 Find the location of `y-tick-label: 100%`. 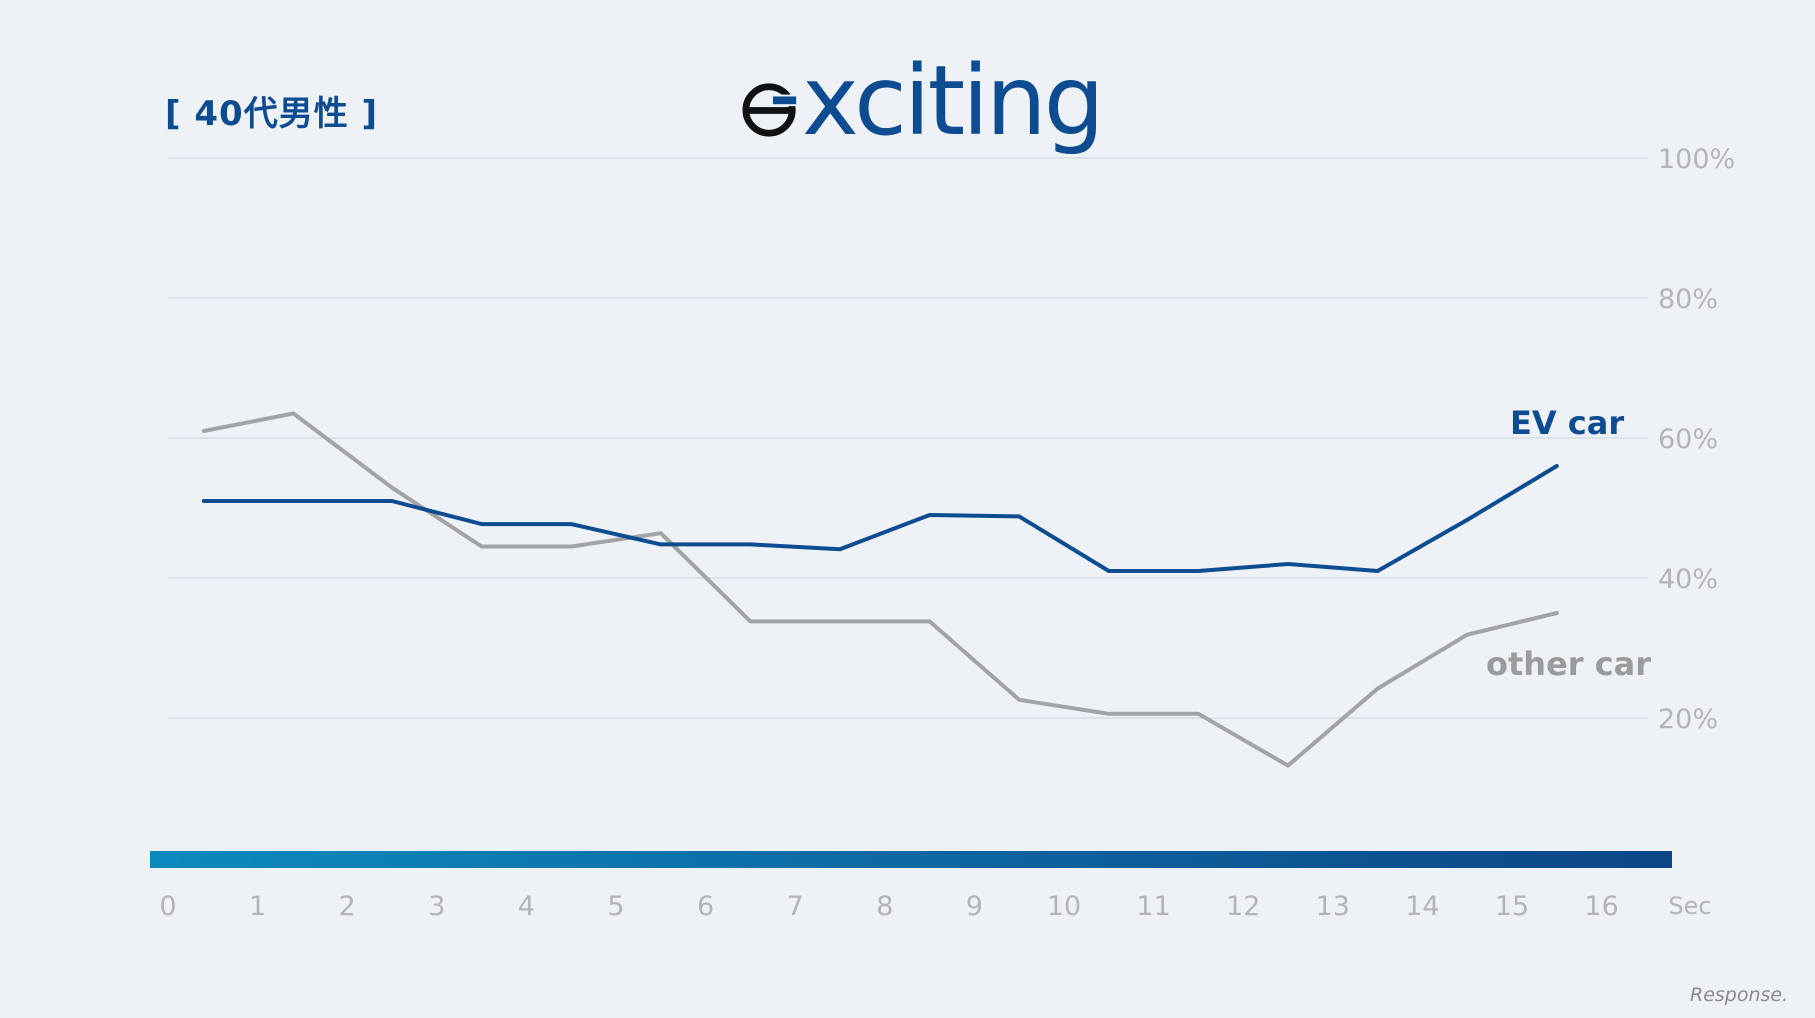

y-tick-label: 100% is located at coordinates (1696, 159).